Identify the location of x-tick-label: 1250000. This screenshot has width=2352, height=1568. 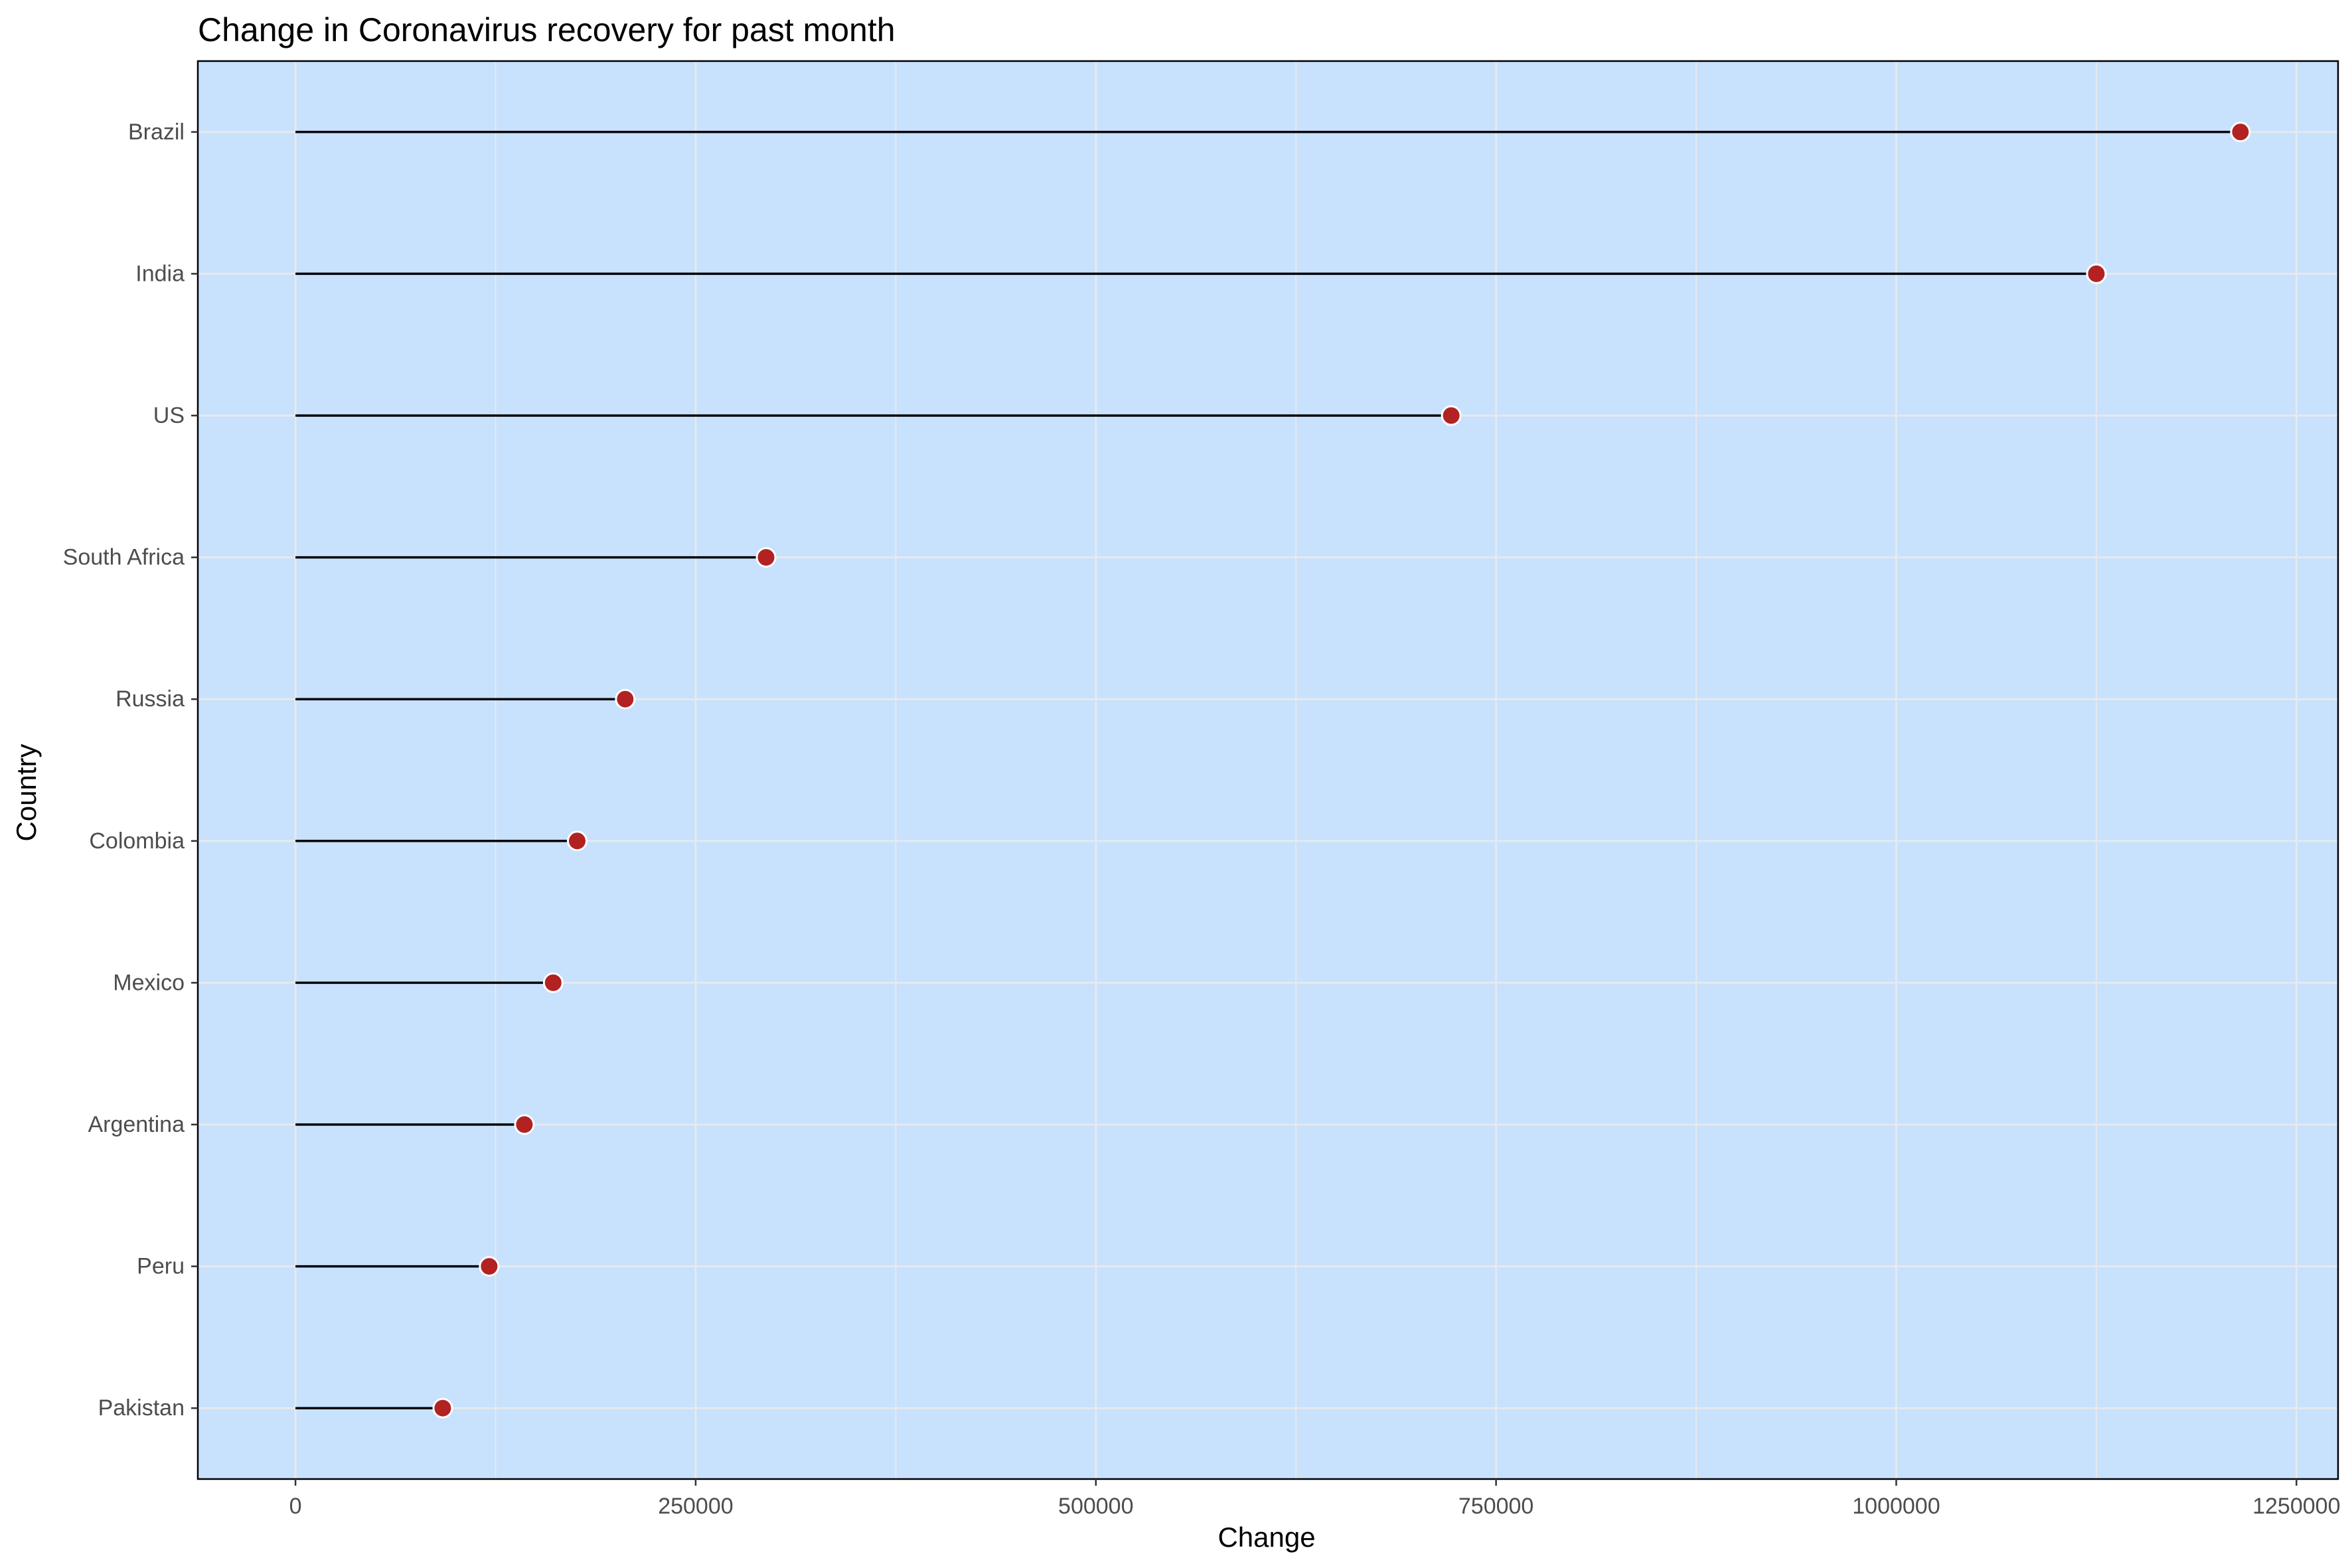
(2296, 1507).